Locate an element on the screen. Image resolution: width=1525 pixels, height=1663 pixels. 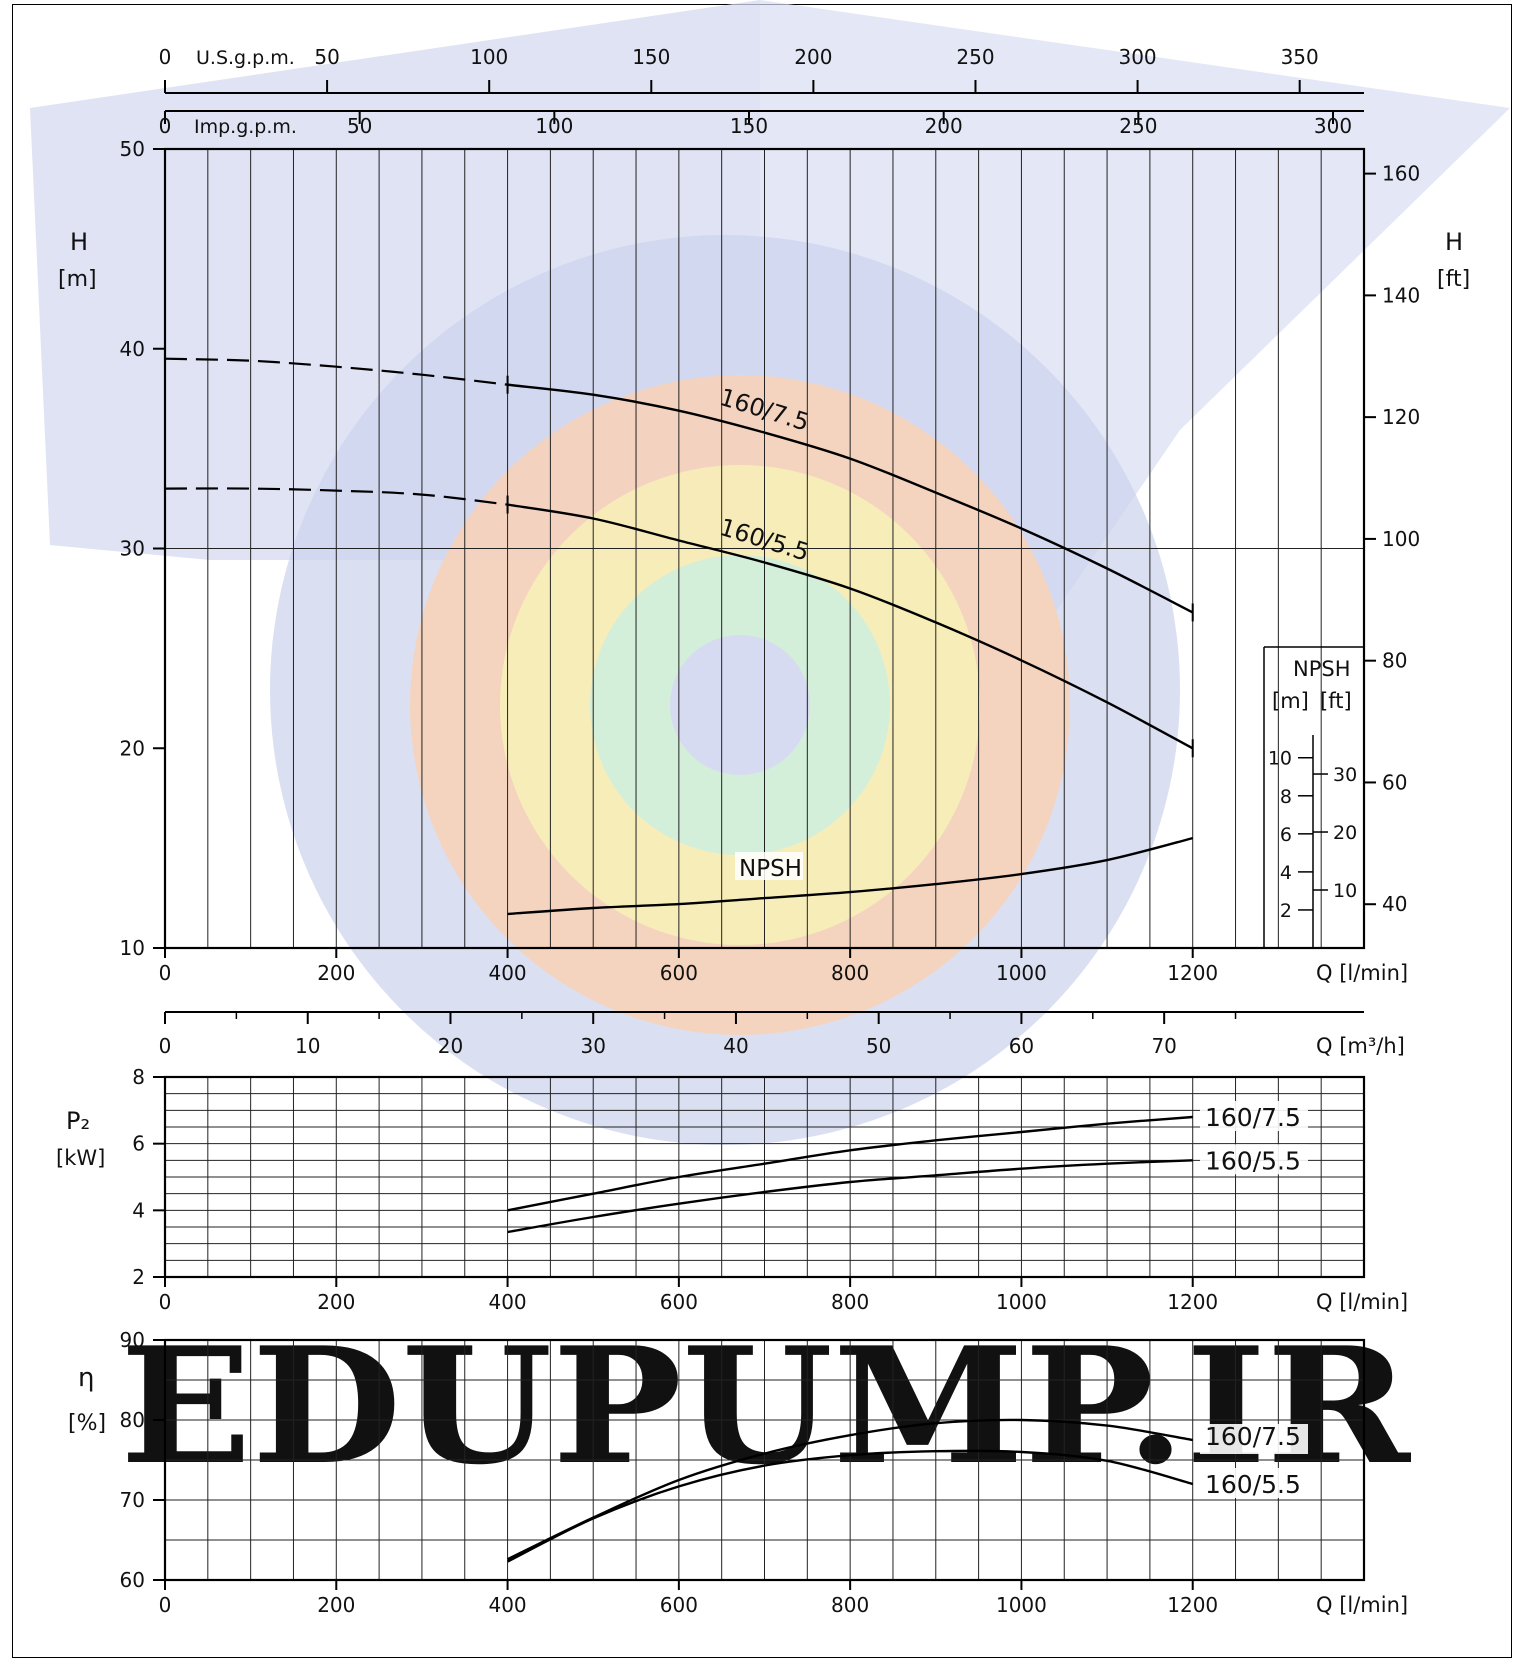
impgpm-tick-label: 50 is located at coordinates (359, 126).